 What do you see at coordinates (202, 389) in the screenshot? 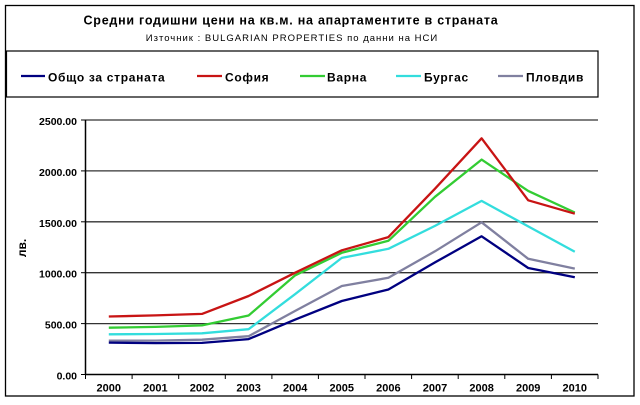
I see `svg-text: 2002` at bounding box center [202, 389].